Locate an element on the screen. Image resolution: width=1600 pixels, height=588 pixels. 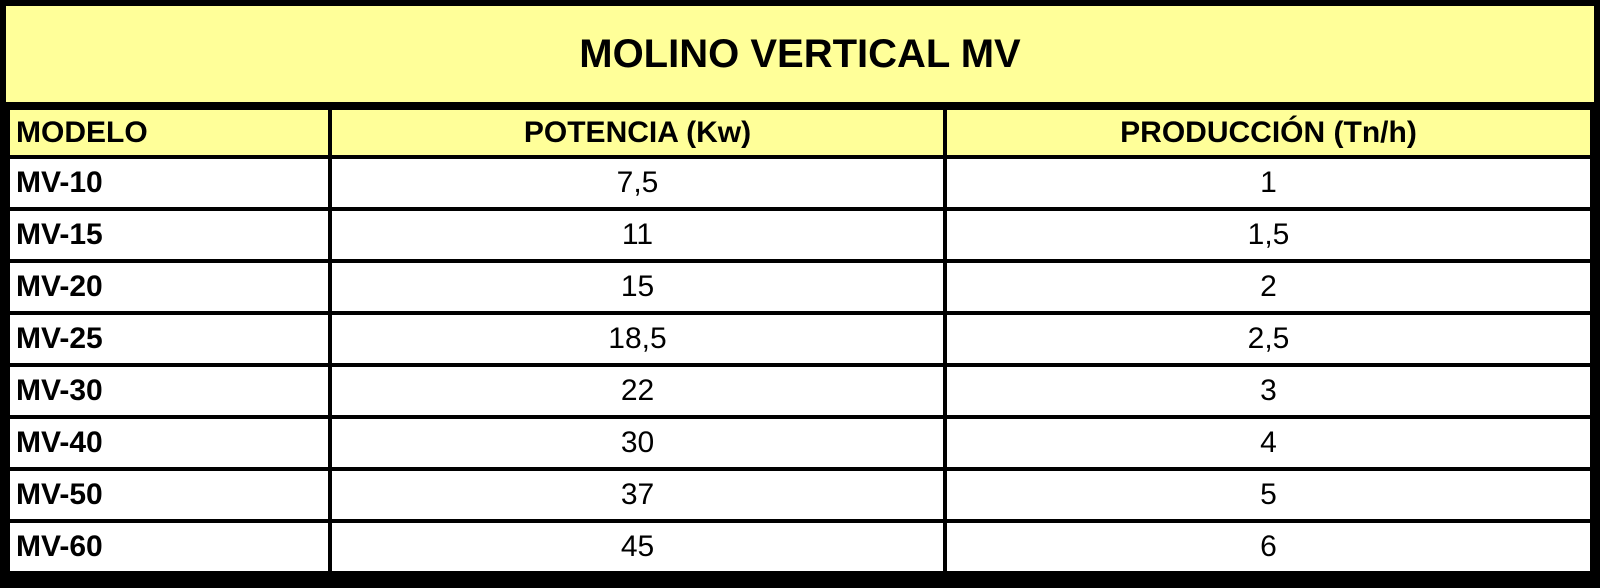
table-row: MV-10 7,5 1 is located at coordinates (800, 183).